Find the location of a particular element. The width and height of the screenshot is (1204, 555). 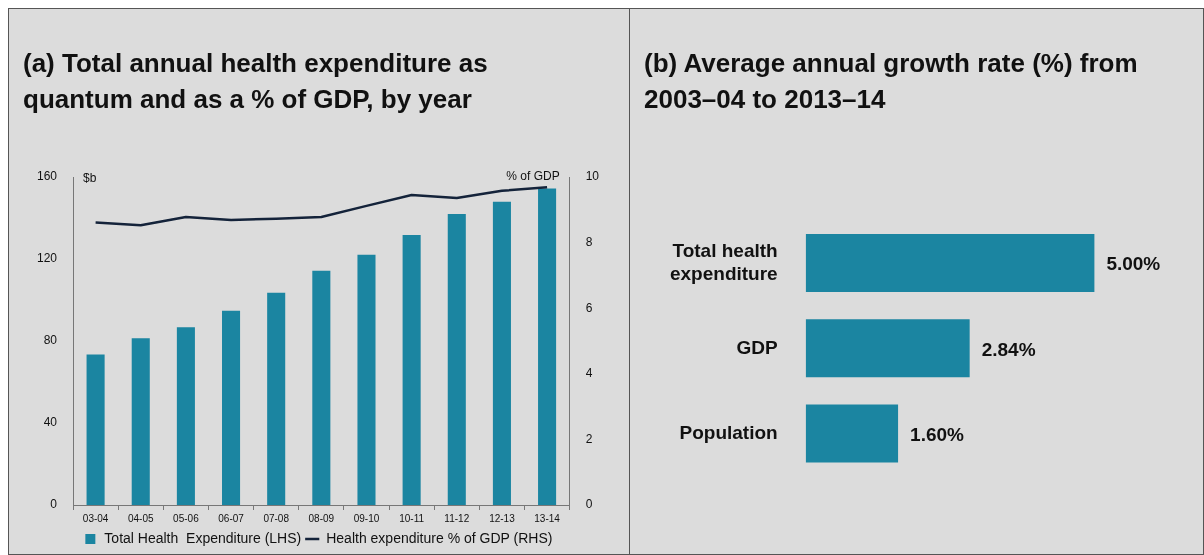

legend-label: Total Health Expenditure (LHS) is located at coordinates (203, 537).